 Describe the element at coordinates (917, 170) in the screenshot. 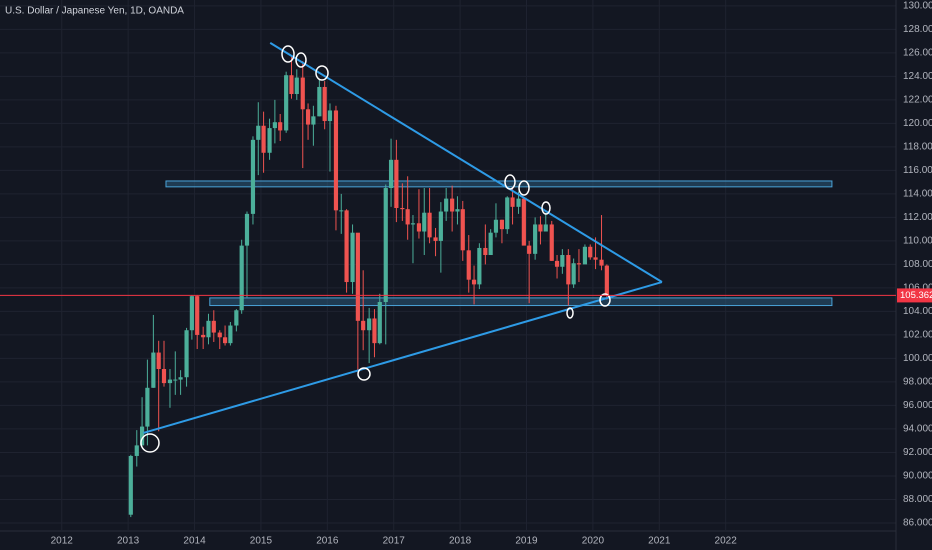

I see `y-tick-label: 116.000` at that location.